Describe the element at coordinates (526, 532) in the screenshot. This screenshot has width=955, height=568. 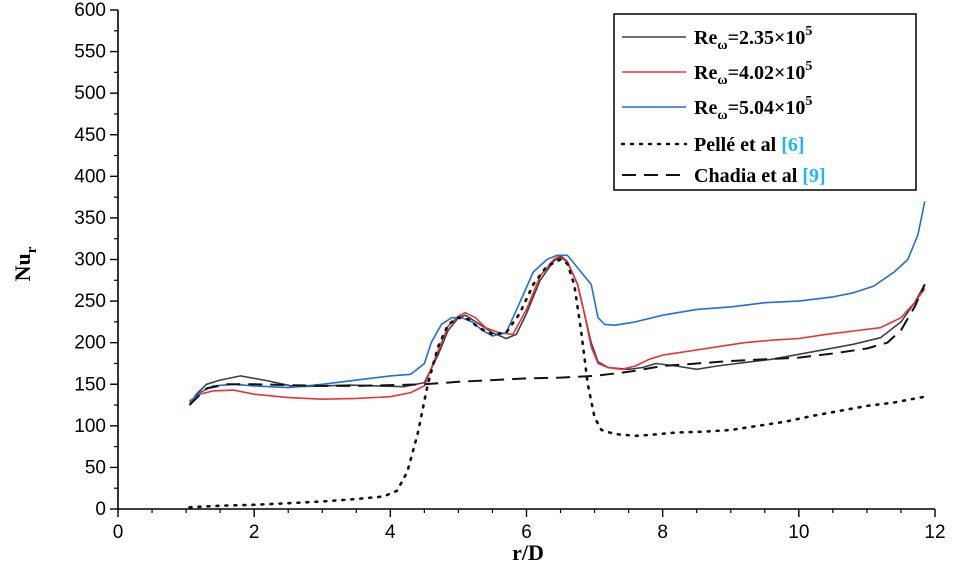
I see `x-tick-label: 6` at that location.